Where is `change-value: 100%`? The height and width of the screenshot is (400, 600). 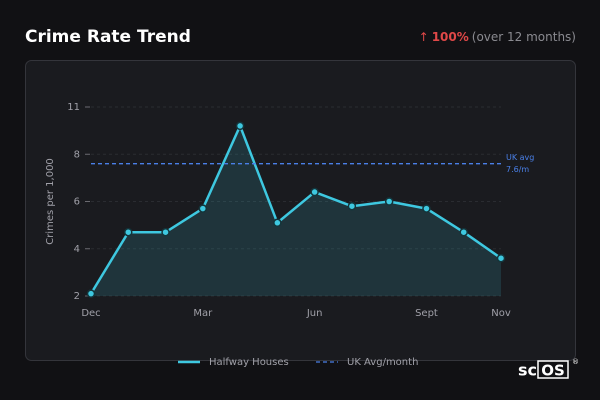 change-value: 100% is located at coordinates (450, 37).